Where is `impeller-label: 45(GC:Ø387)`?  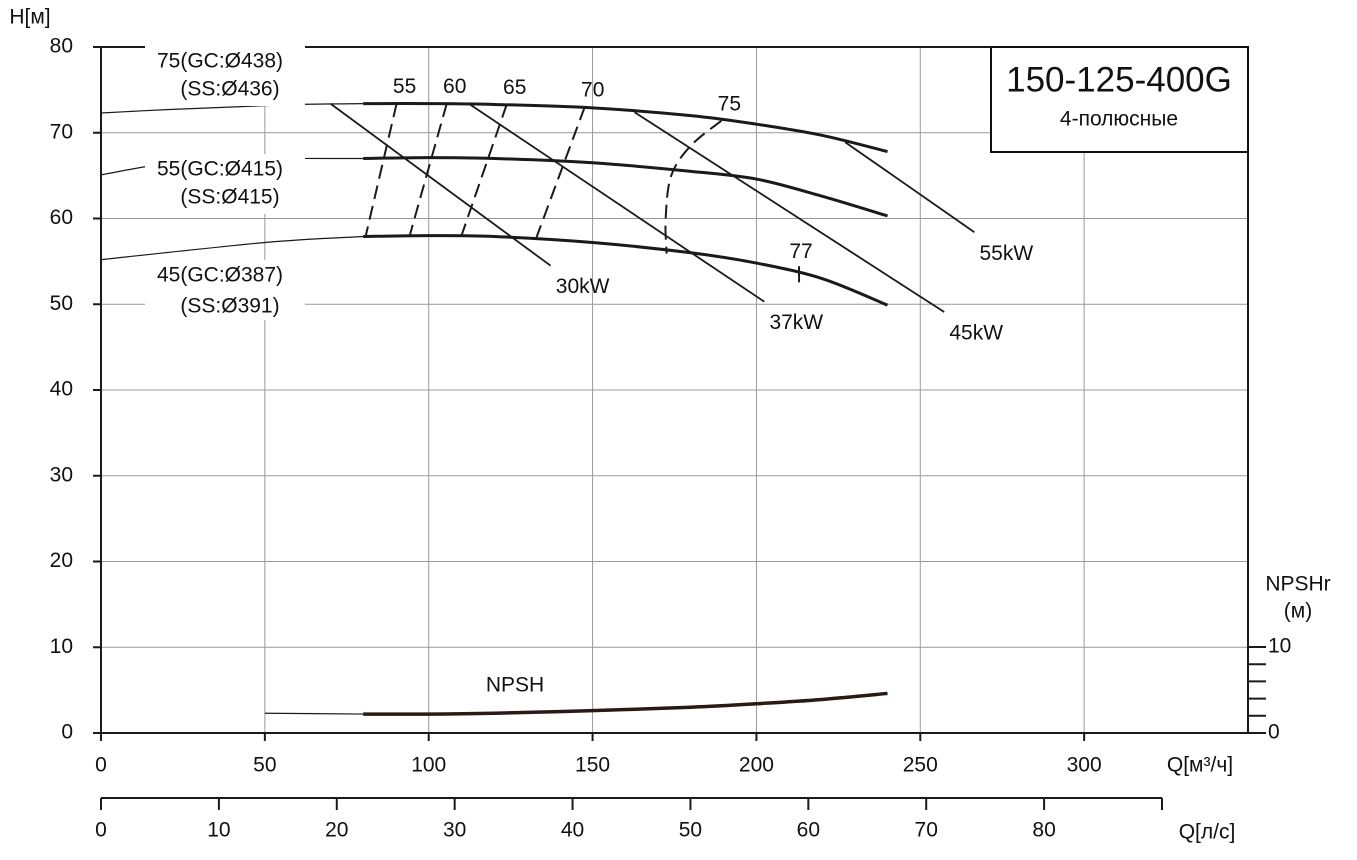
impeller-label: 45(GC:Ø387) is located at coordinates (220, 275).